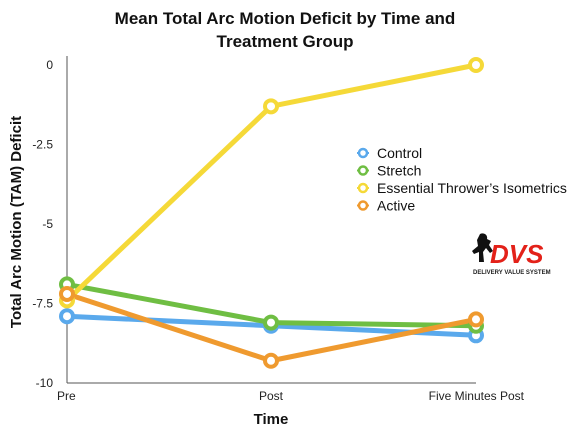  What do you see at coordinates (363, 153) in the screenshot?
I see `legend-marker-control` at bounding box center [363, 153].